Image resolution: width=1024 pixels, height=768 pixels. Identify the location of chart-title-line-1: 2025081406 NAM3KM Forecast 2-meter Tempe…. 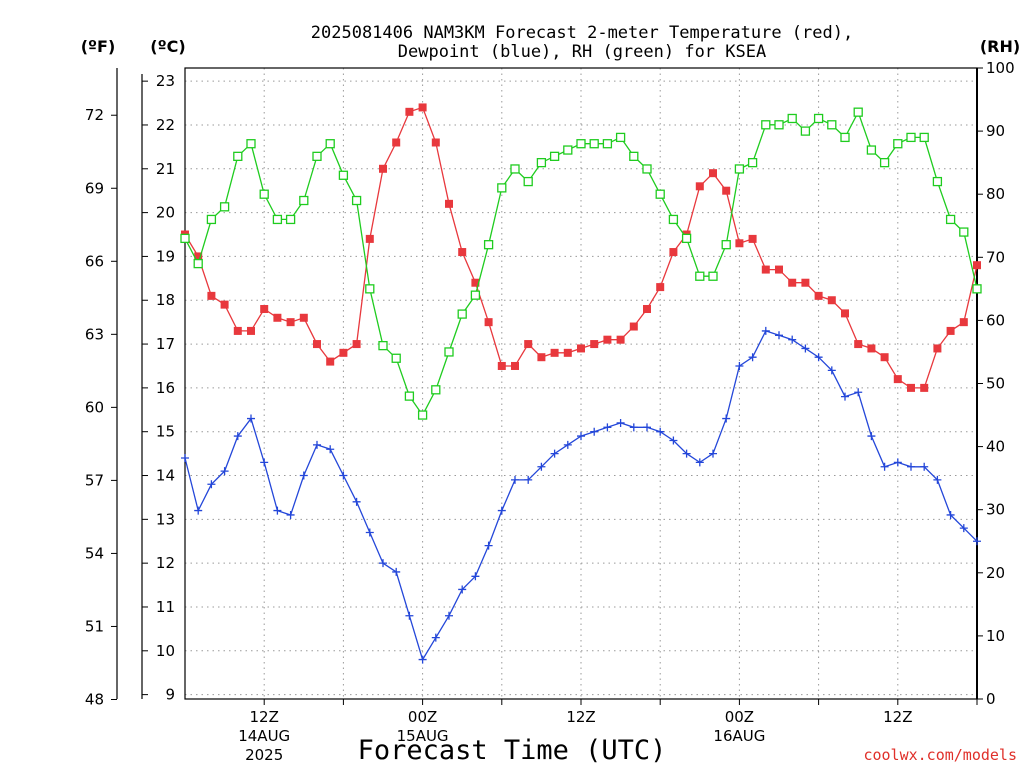
(582, 33).